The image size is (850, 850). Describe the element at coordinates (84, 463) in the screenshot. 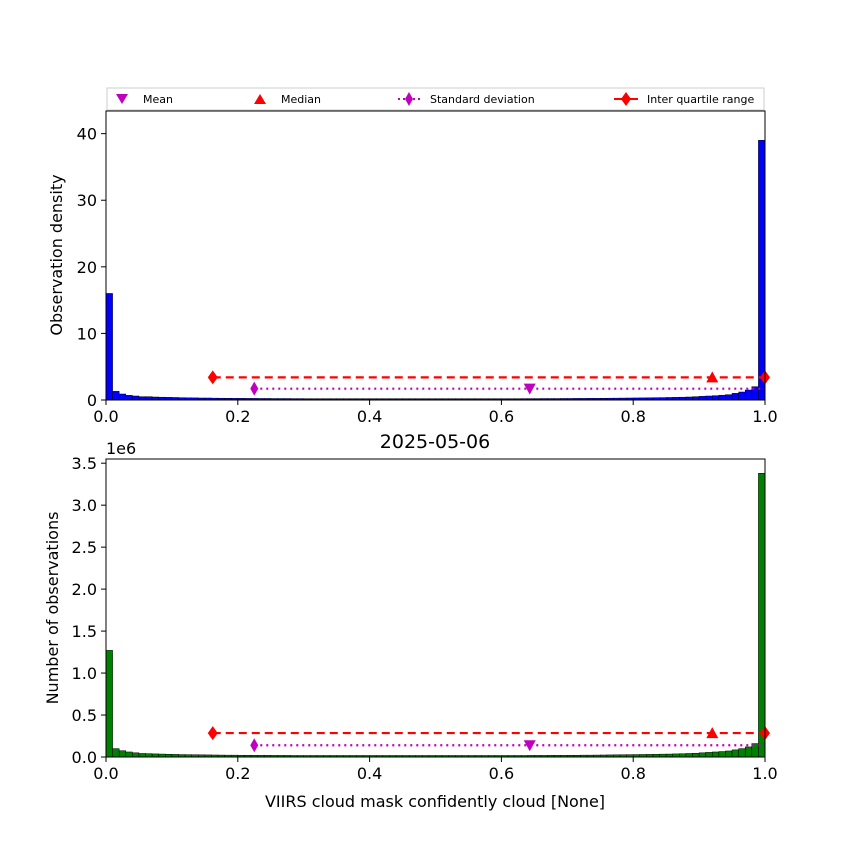

I see `bottom-y-tick-label: 3.5` at that location.